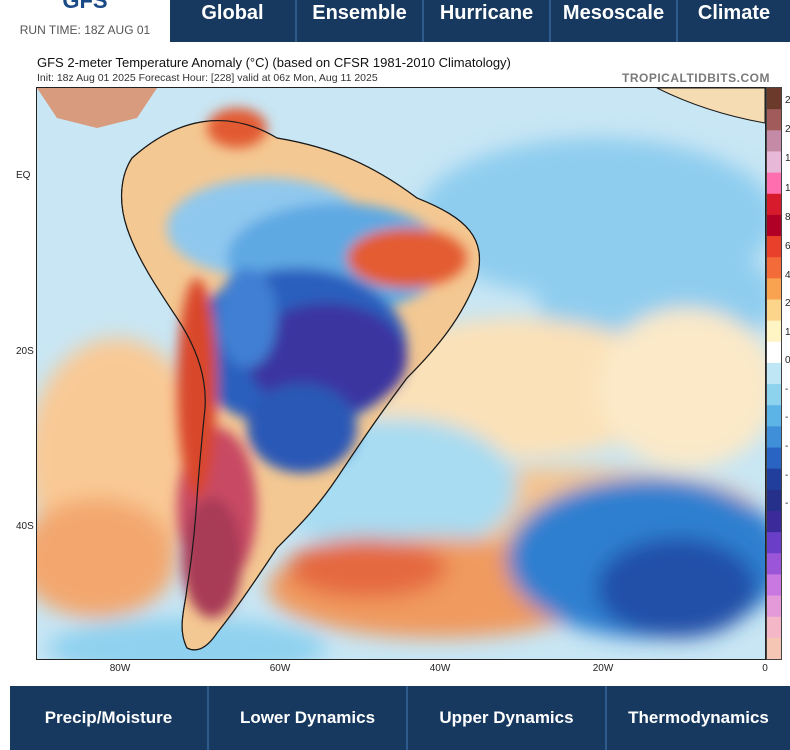 This screenshot has height=750, width=790. What do you see at coordinates (85, 30) in the screenshot?
I see `run-time: RUN TIME: 18Z AUG 01` at bounding box center [85, 30].